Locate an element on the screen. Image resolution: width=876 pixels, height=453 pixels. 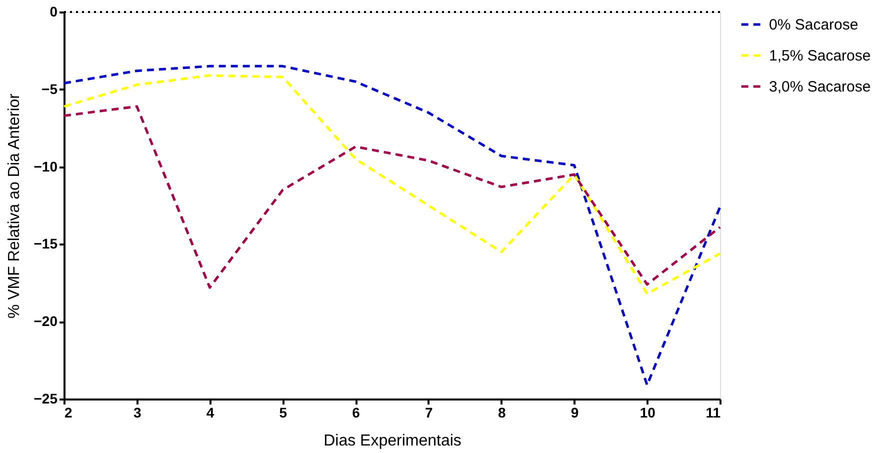
x-tick-label: 3 is located at coordinates (137, 412).